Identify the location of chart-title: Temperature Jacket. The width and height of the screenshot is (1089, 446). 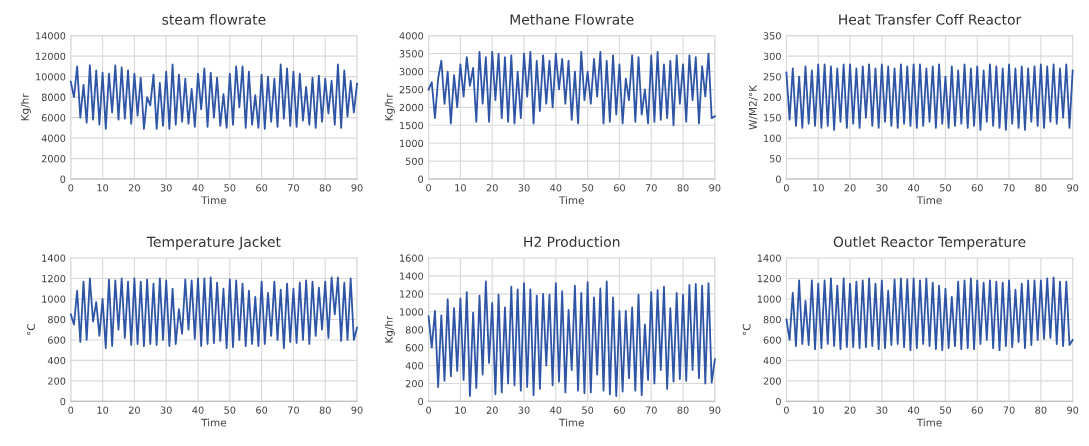
(213, 243).